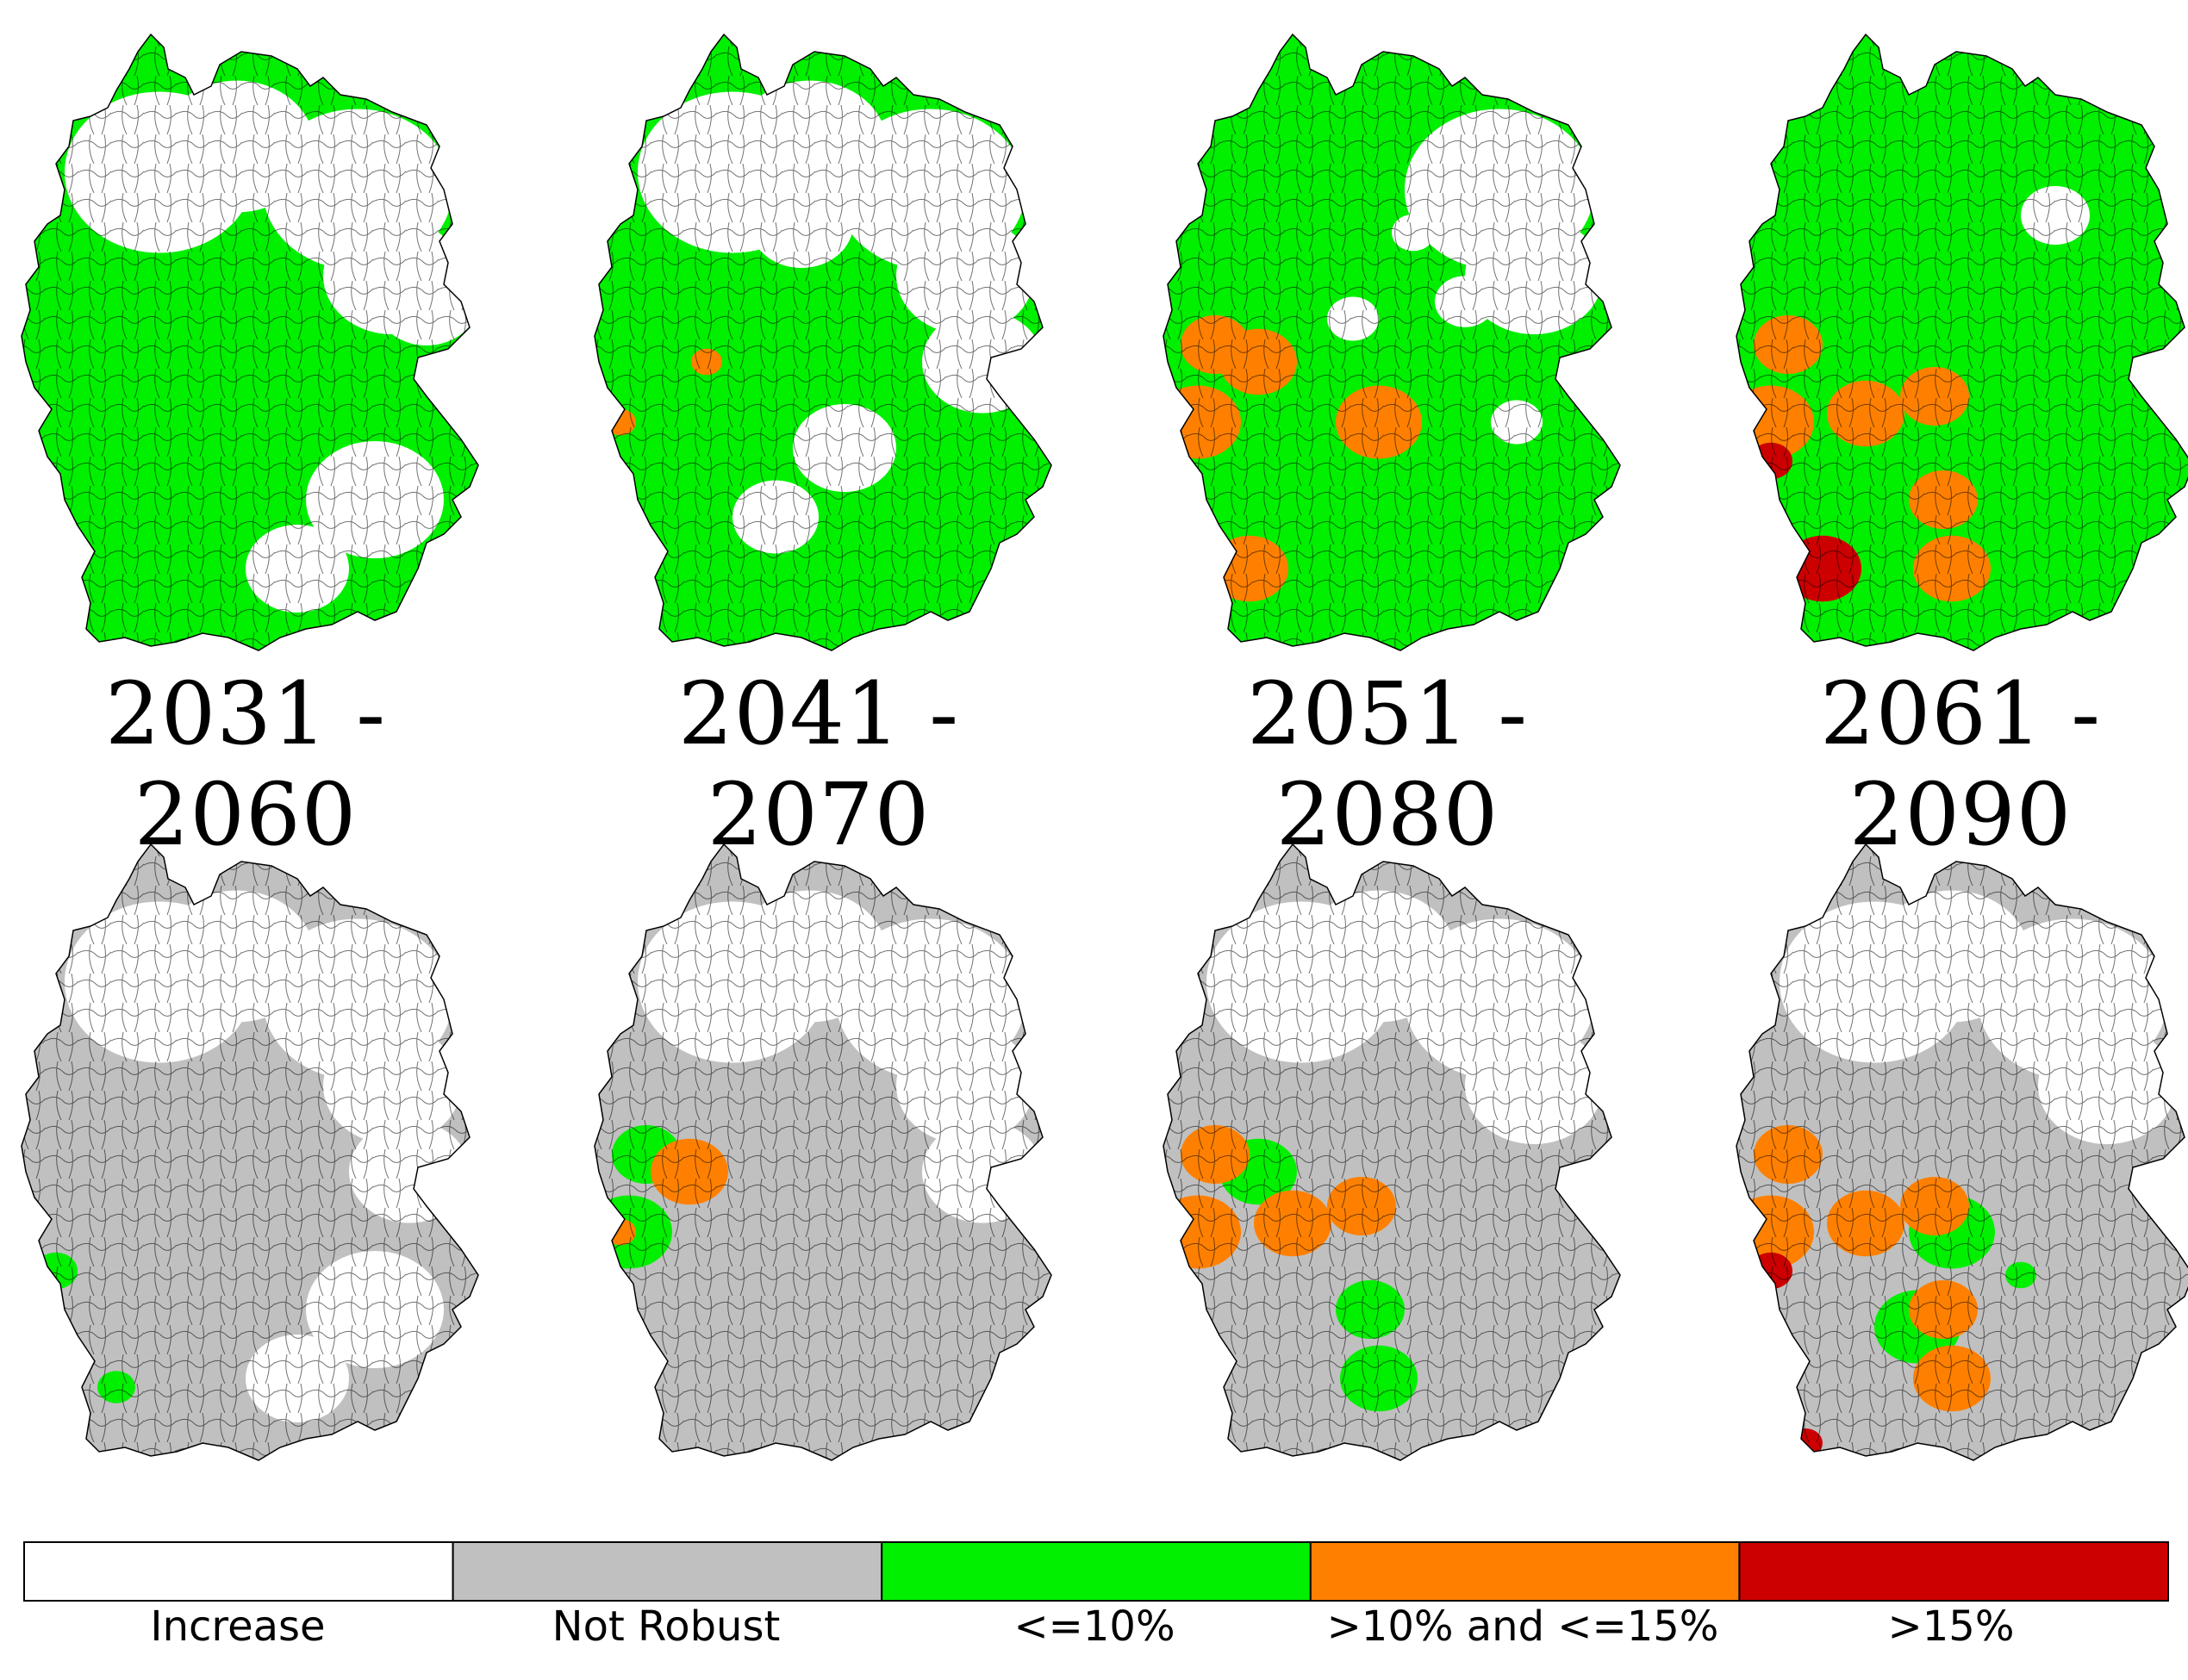 This screenshot has width=2188, height=1680. I want to click on germany-map-row1-col3, so click(1392, 343).